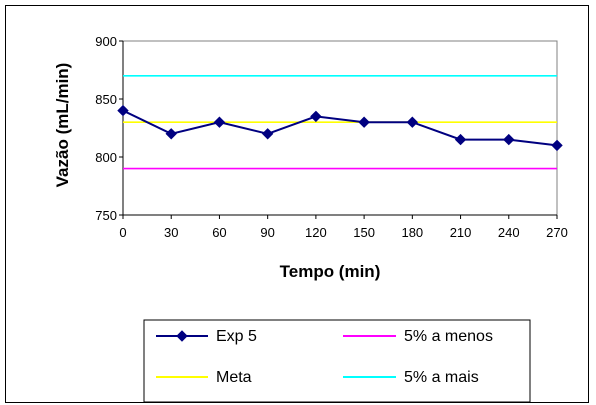  Describe the element at coordinates (364, 232) in the screenshot. I see `x-tick-label: 150` at that location.